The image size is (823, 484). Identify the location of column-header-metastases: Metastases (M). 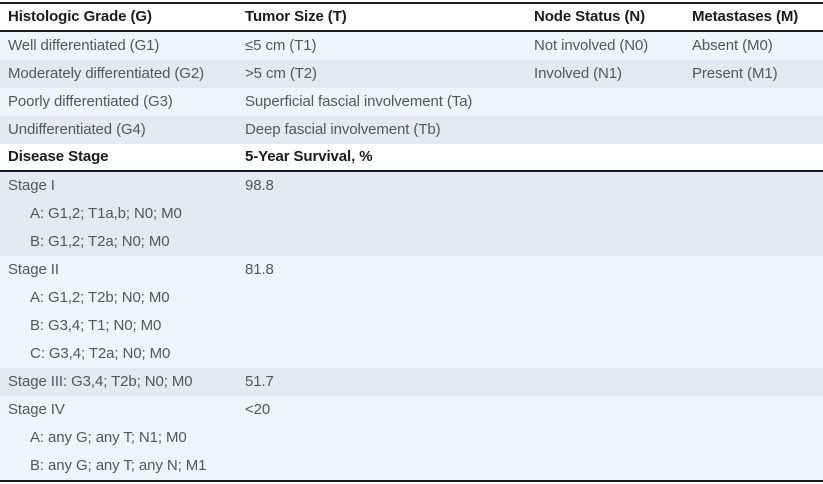
(745, 16).